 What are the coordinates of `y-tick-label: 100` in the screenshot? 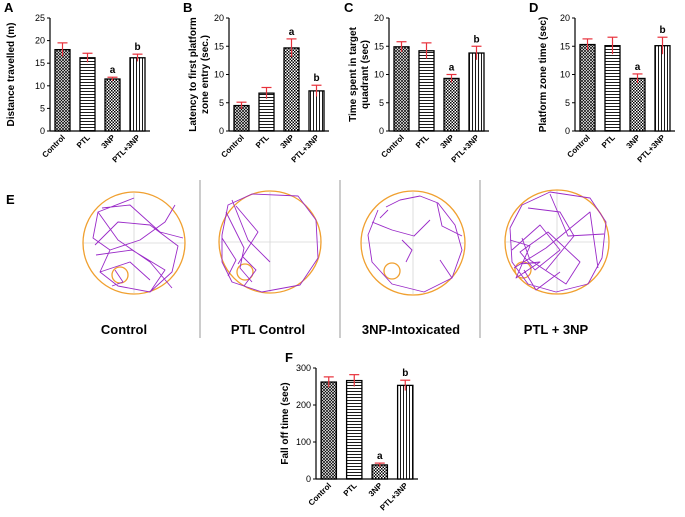 It's located at (303, 442).